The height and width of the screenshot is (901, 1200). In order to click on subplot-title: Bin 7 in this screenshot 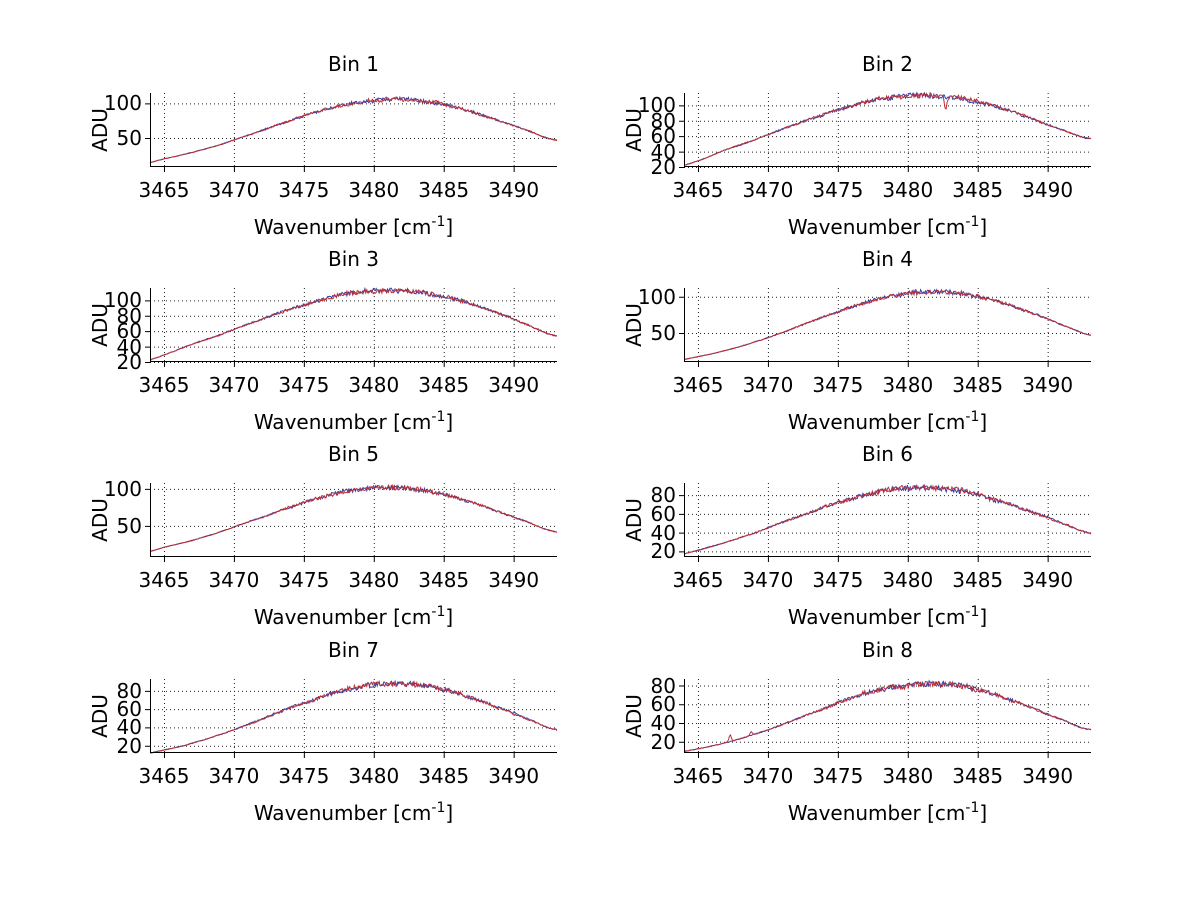, I will do `click(353, 650)`.